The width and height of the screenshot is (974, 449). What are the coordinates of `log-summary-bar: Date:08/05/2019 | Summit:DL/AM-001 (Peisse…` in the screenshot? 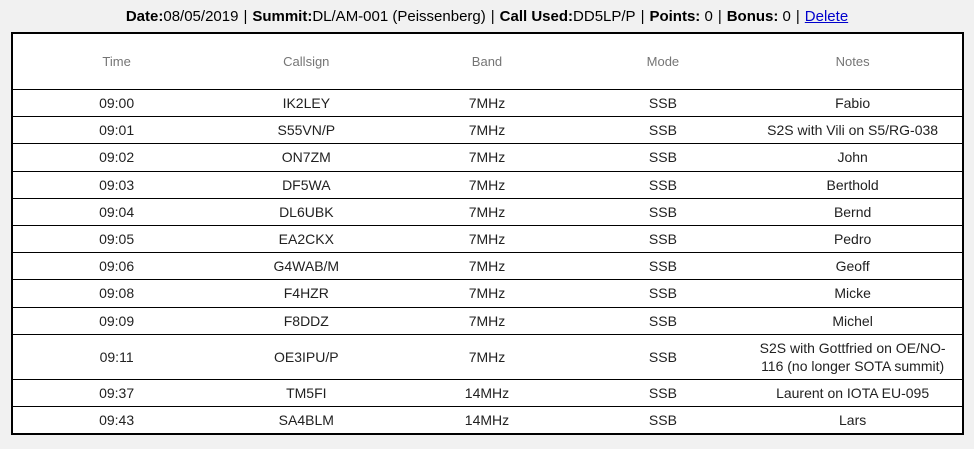 It's located at (487, 16).